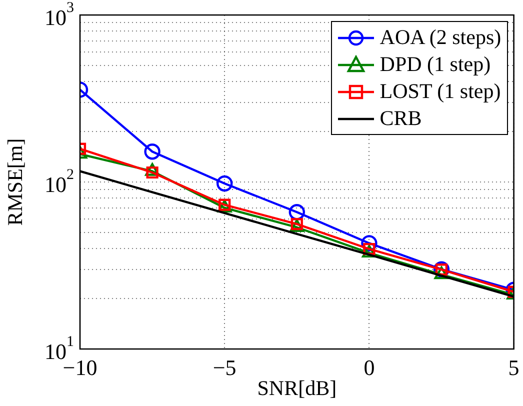 The width and height of the screenshot is (523, 406). I want to click on legend-label: AOA (2 steps), so click(441, 37).